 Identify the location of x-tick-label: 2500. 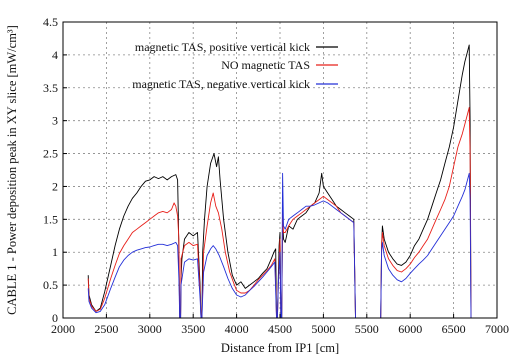
(106, 329).